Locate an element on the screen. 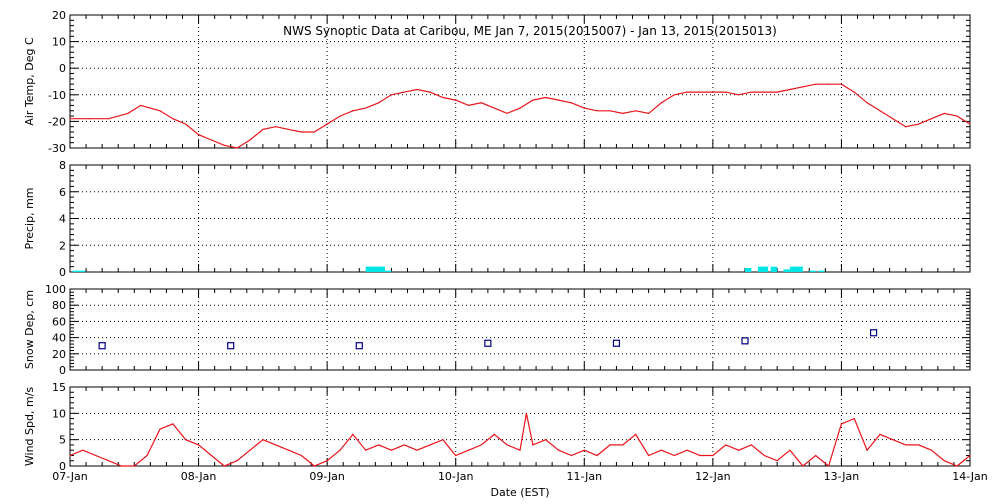 This screenshot has width=1000, height=504. y-axis-label: Snow Dep, cm is located at coordinates (29, 329).